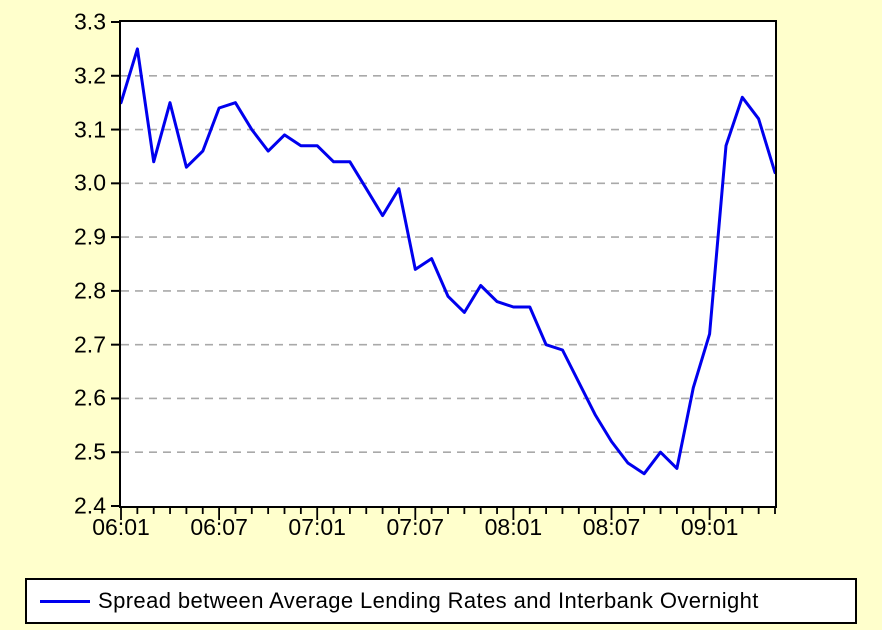 The image size is (882, 630). What do you see at coordinates (65, 601) in the screenshot?
I see `legend-line-sample` at bounding box center [65, 601].